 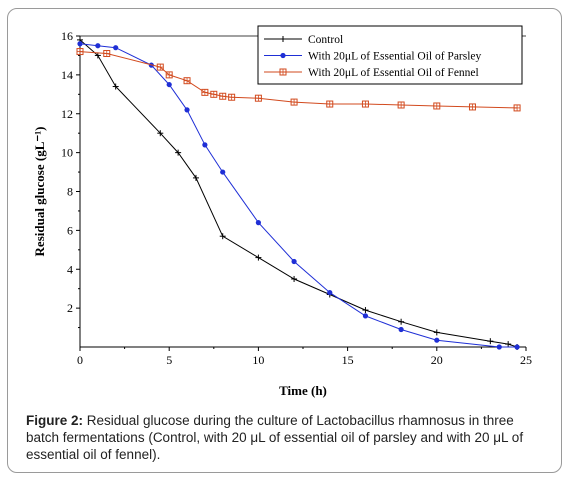 What do you see at coordinates (169, 360) in the screenshot?
I see `x-tick-label: 5` at bounding box center [169, 360].